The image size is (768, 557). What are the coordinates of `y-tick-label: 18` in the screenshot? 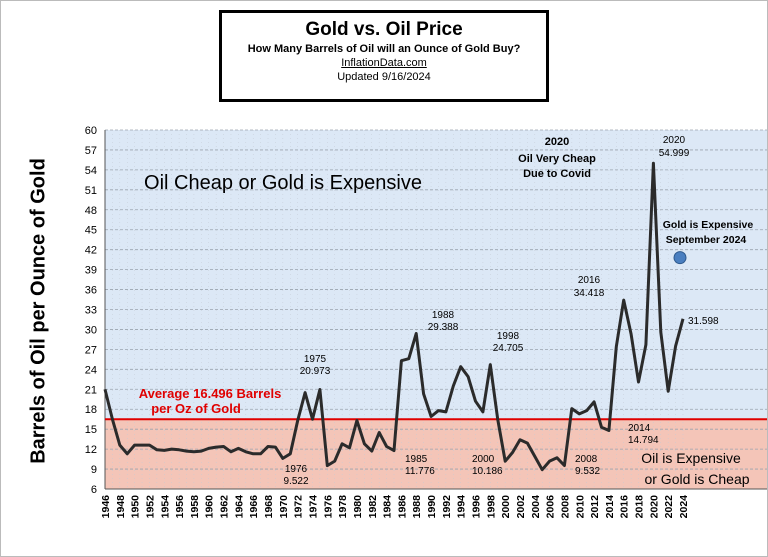 It's located at (91, 410).